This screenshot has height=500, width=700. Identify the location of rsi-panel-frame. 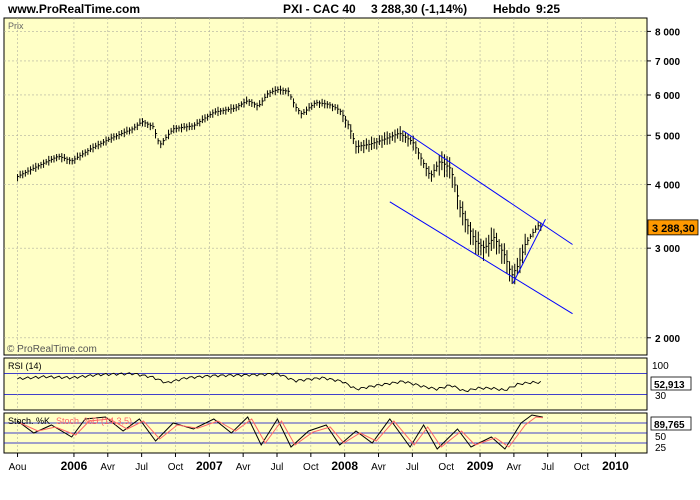
(325, 384).